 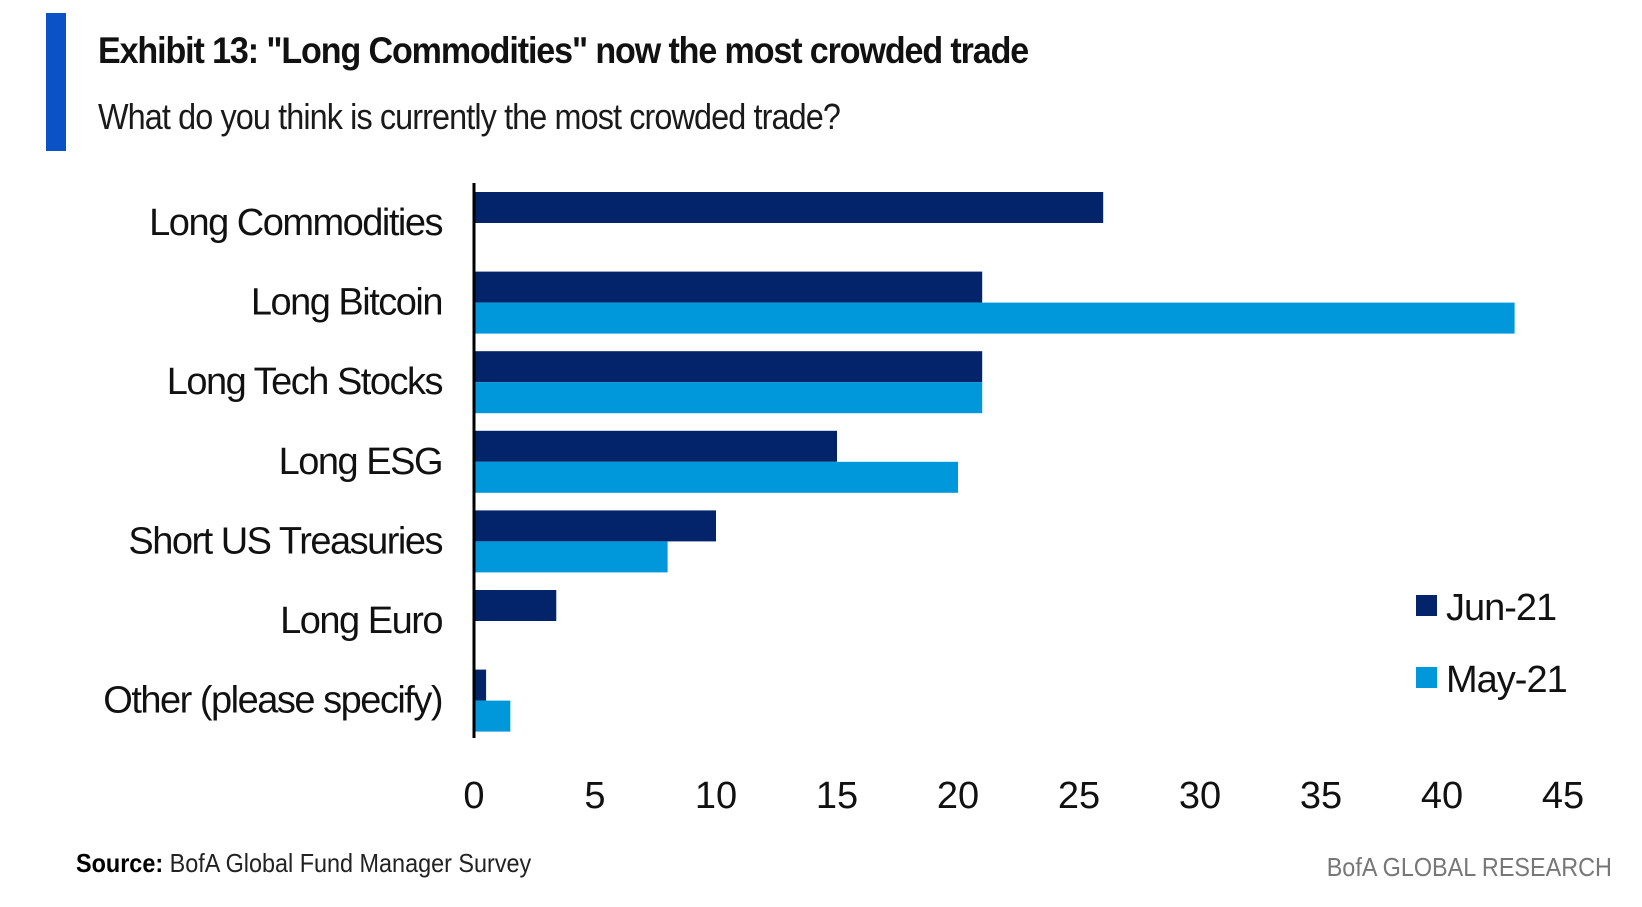 I want to click on source-note: Source: BofA Global Fund Manager Survey, so click(x=303, y=863).